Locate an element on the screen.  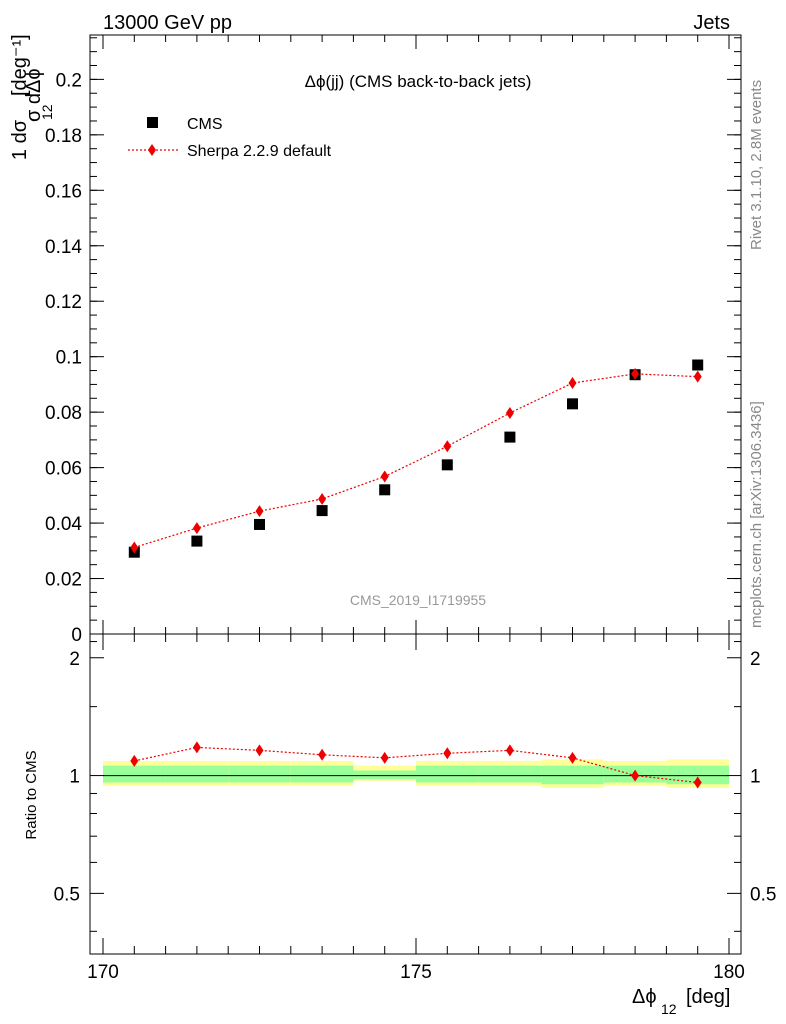
main-points is located at coordinates (416, 458).